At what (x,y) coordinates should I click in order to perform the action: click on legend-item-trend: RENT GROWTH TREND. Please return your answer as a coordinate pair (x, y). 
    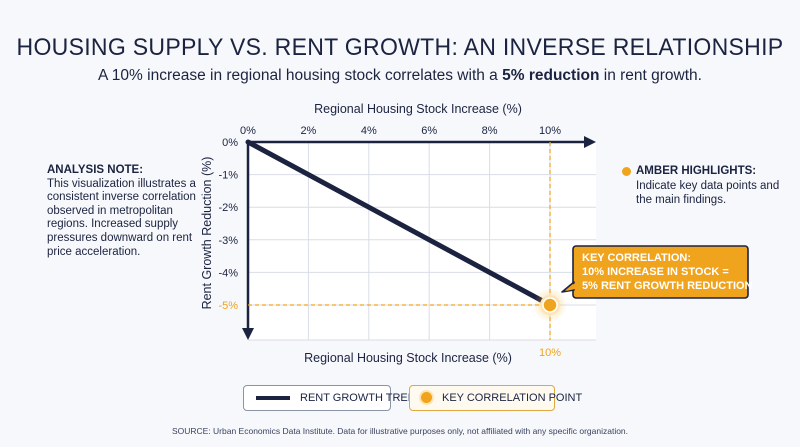
    Looking at the image, I should click on (333, 398).